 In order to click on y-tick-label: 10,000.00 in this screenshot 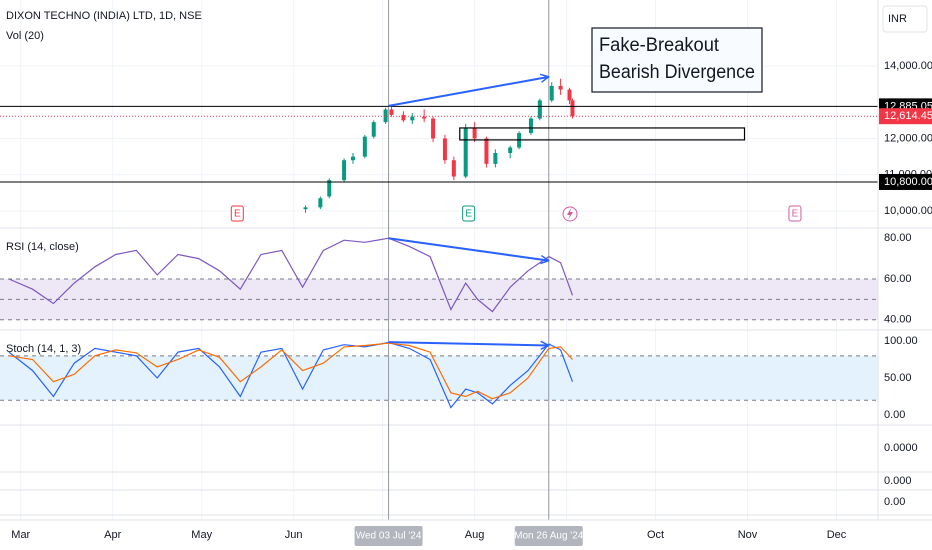, I will do `click(908, 211)`.